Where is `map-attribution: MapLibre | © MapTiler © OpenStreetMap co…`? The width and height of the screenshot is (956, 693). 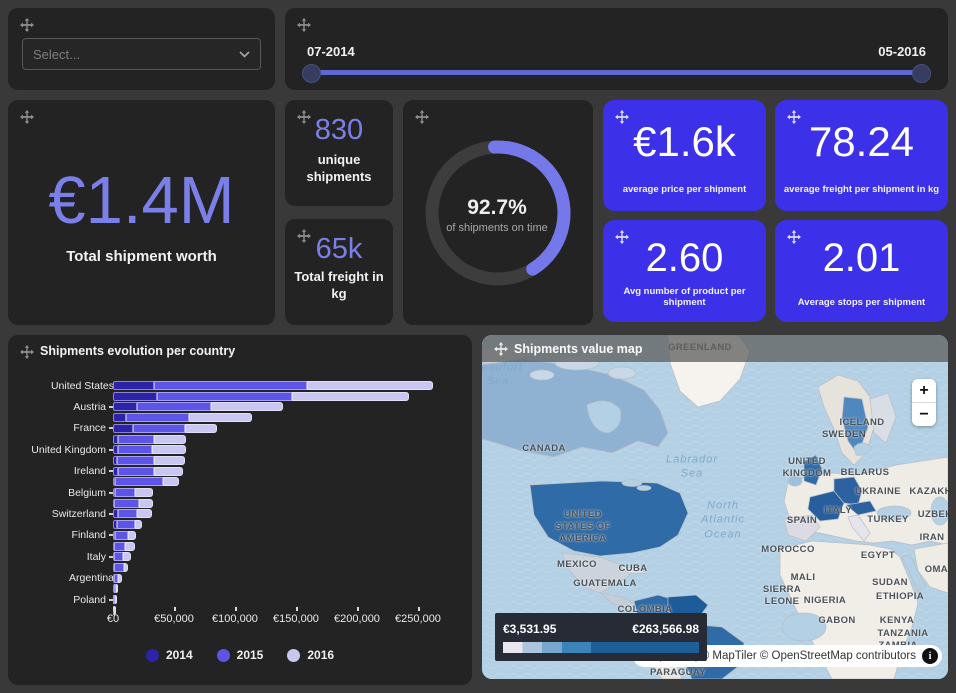
map-attribution: MapLibre | © MapTiler © OpenStreetMap co… is located at coordinates (787, 656).